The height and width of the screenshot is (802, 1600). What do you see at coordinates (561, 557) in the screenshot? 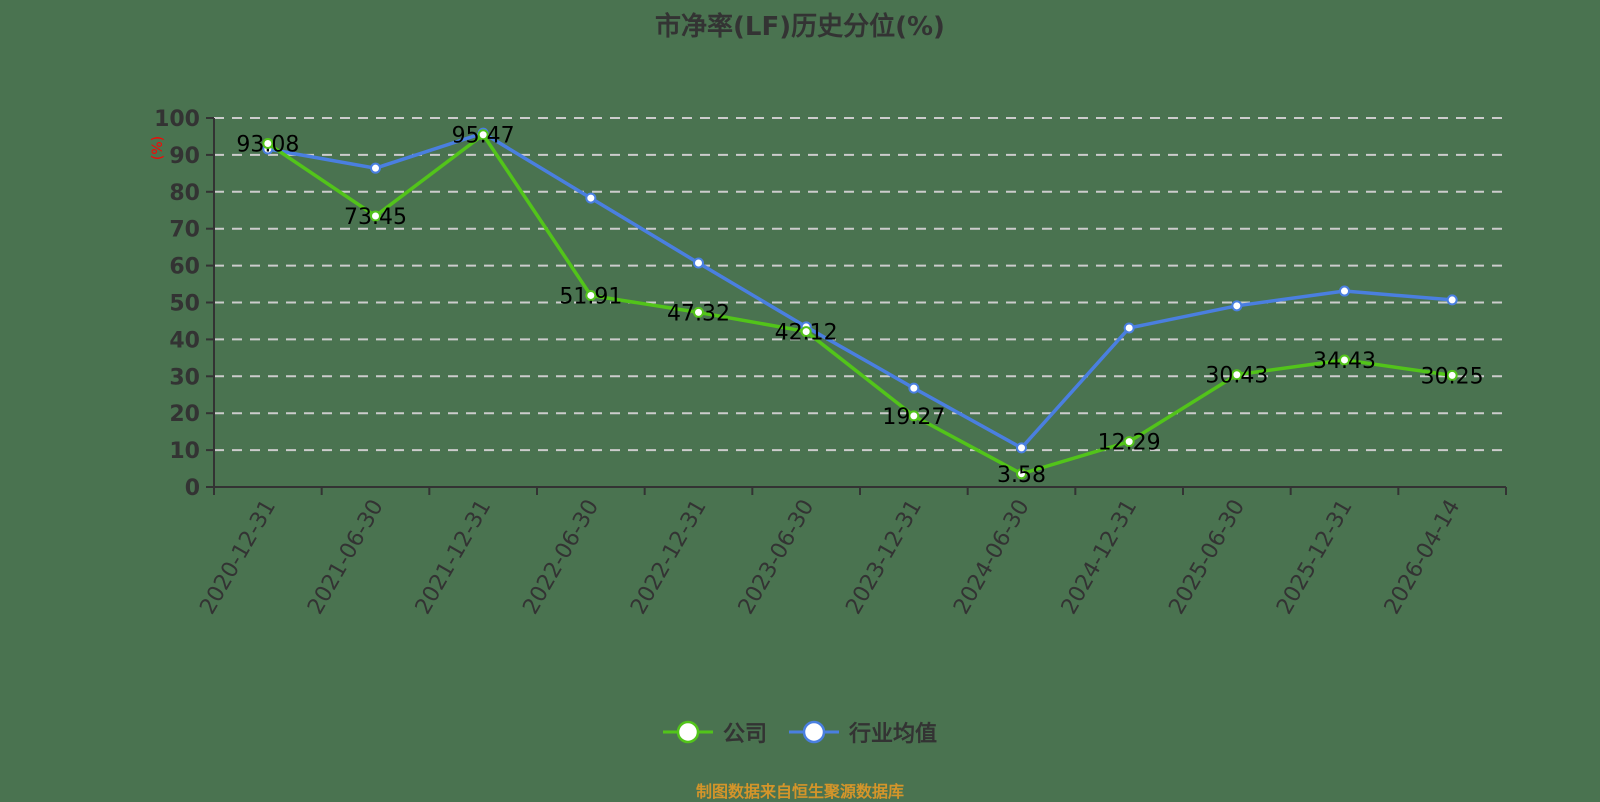
I see `x-tick-label: 2022-06-30` at bounding box center [561, 557].